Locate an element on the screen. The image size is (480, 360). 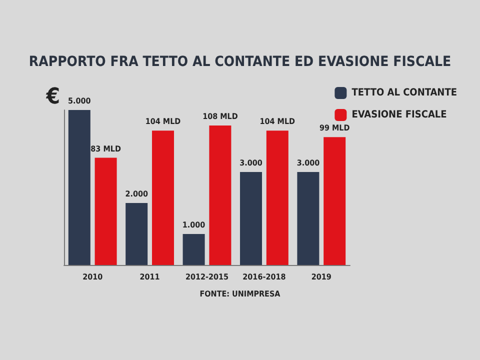
data-label: 5.000 is located at coordinates (79, 101).